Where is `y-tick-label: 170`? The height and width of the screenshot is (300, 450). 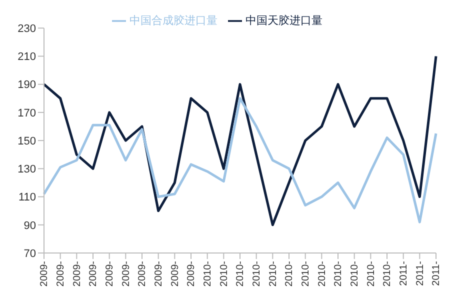
y-tick-label: 170 is located at coordinates (27, 113).